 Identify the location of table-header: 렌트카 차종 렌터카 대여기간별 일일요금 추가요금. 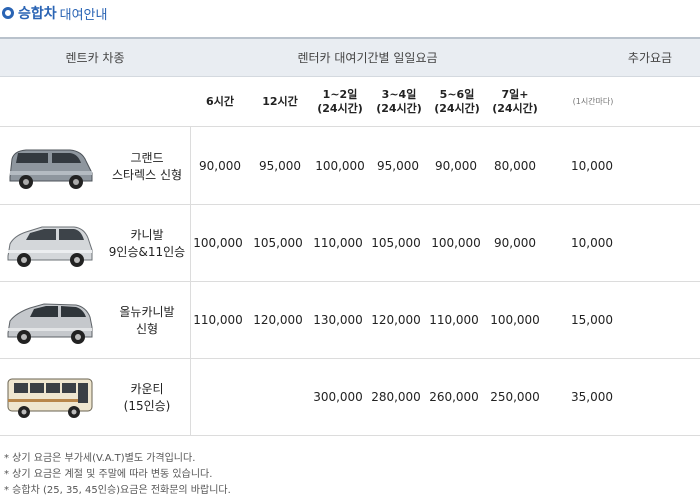
(350, 57).